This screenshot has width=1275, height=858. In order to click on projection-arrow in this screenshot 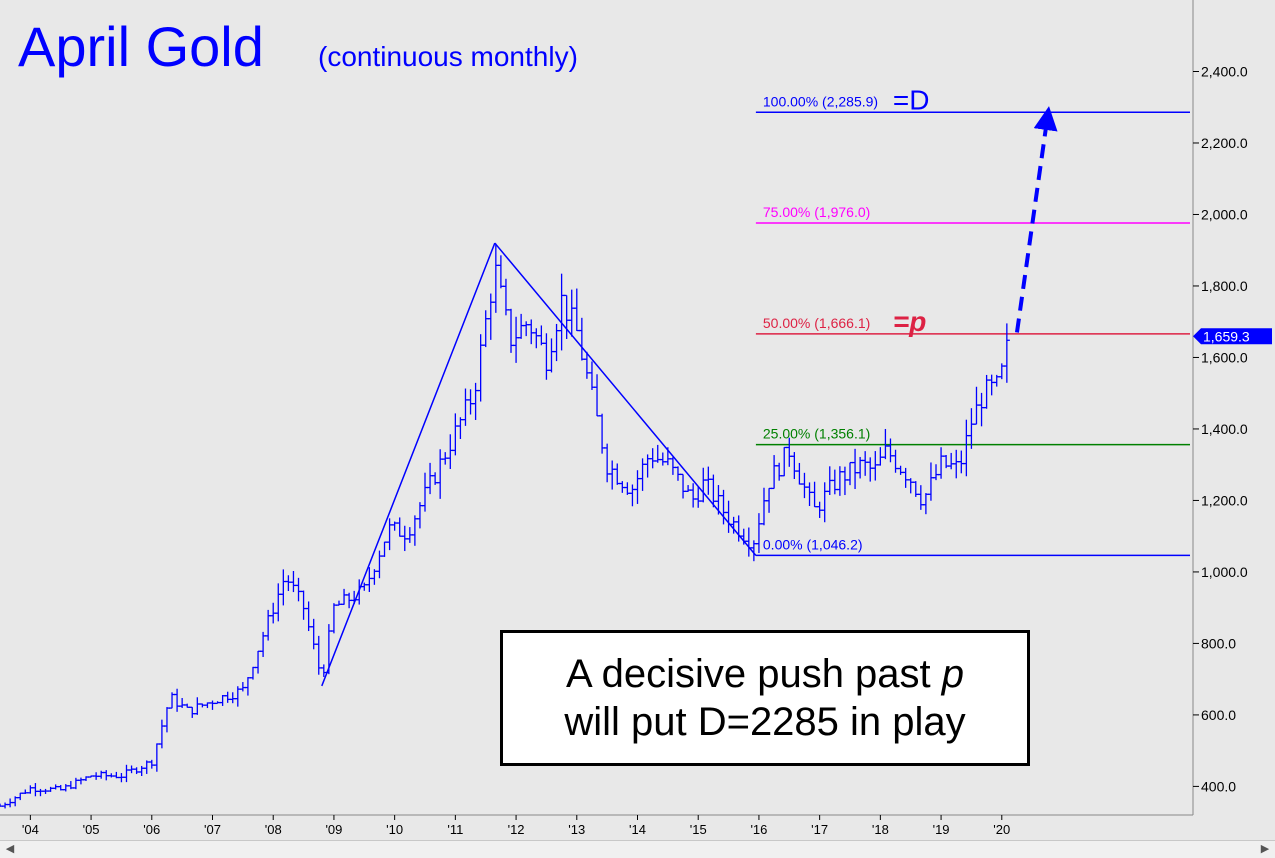, I will do `click(1036, 219)`.